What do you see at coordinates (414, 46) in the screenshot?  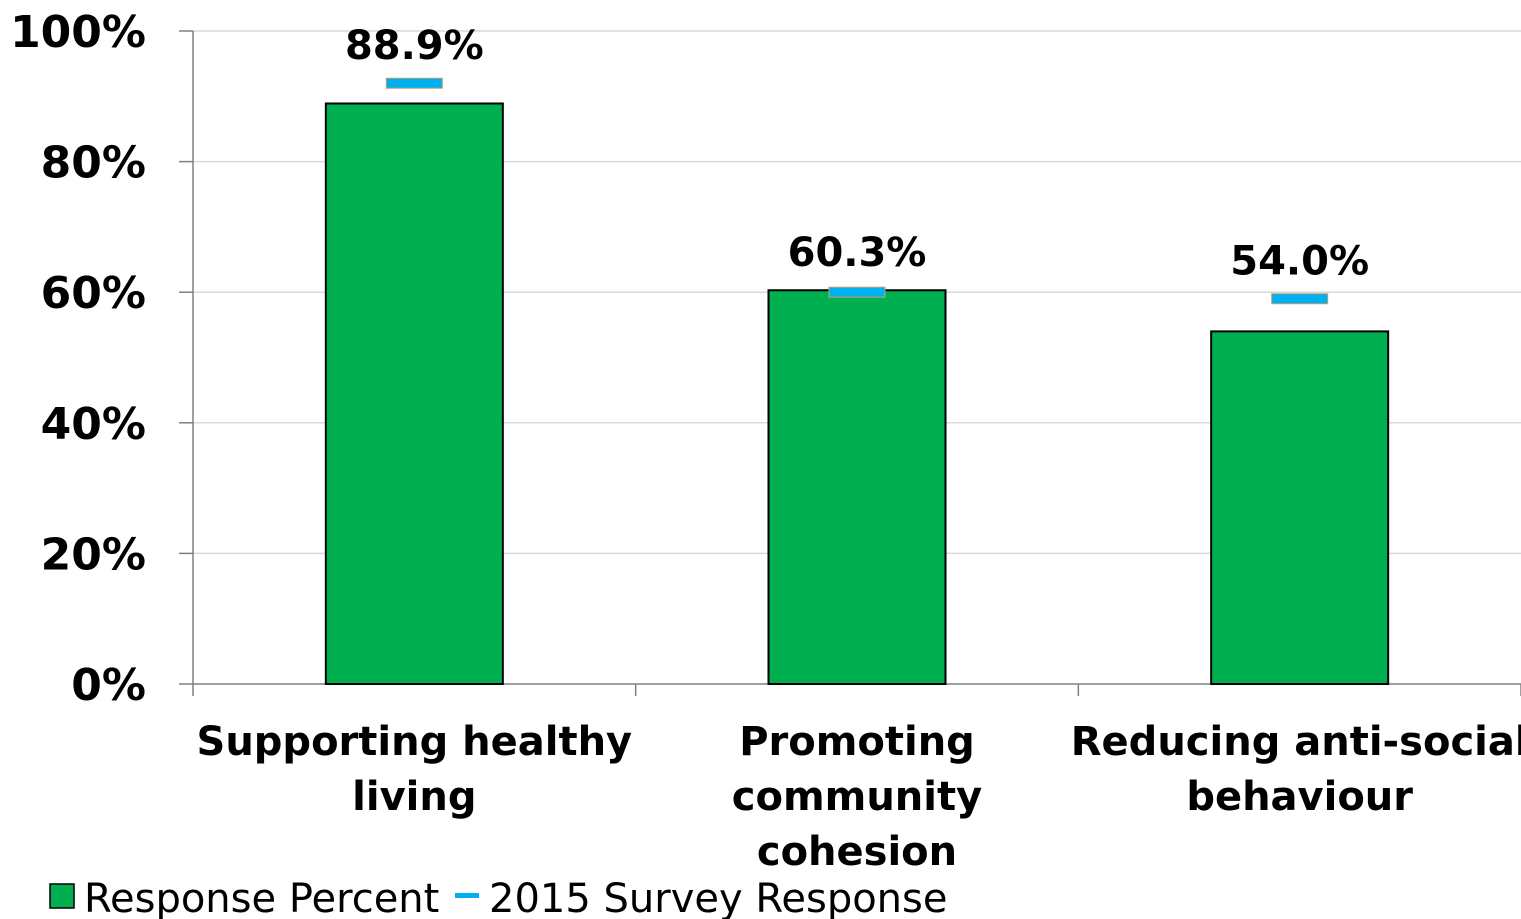 I see `data-label: 88.9%` at bounding box center [414, 46].